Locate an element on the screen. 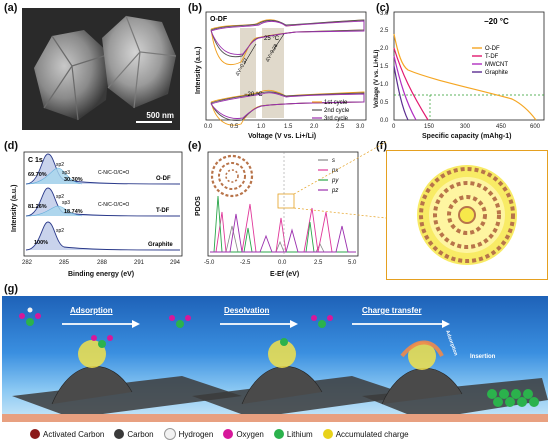 The height and width of the screenshot is (445, 550). step-adsorption: Adsorption is located at coordinates (91, 310).